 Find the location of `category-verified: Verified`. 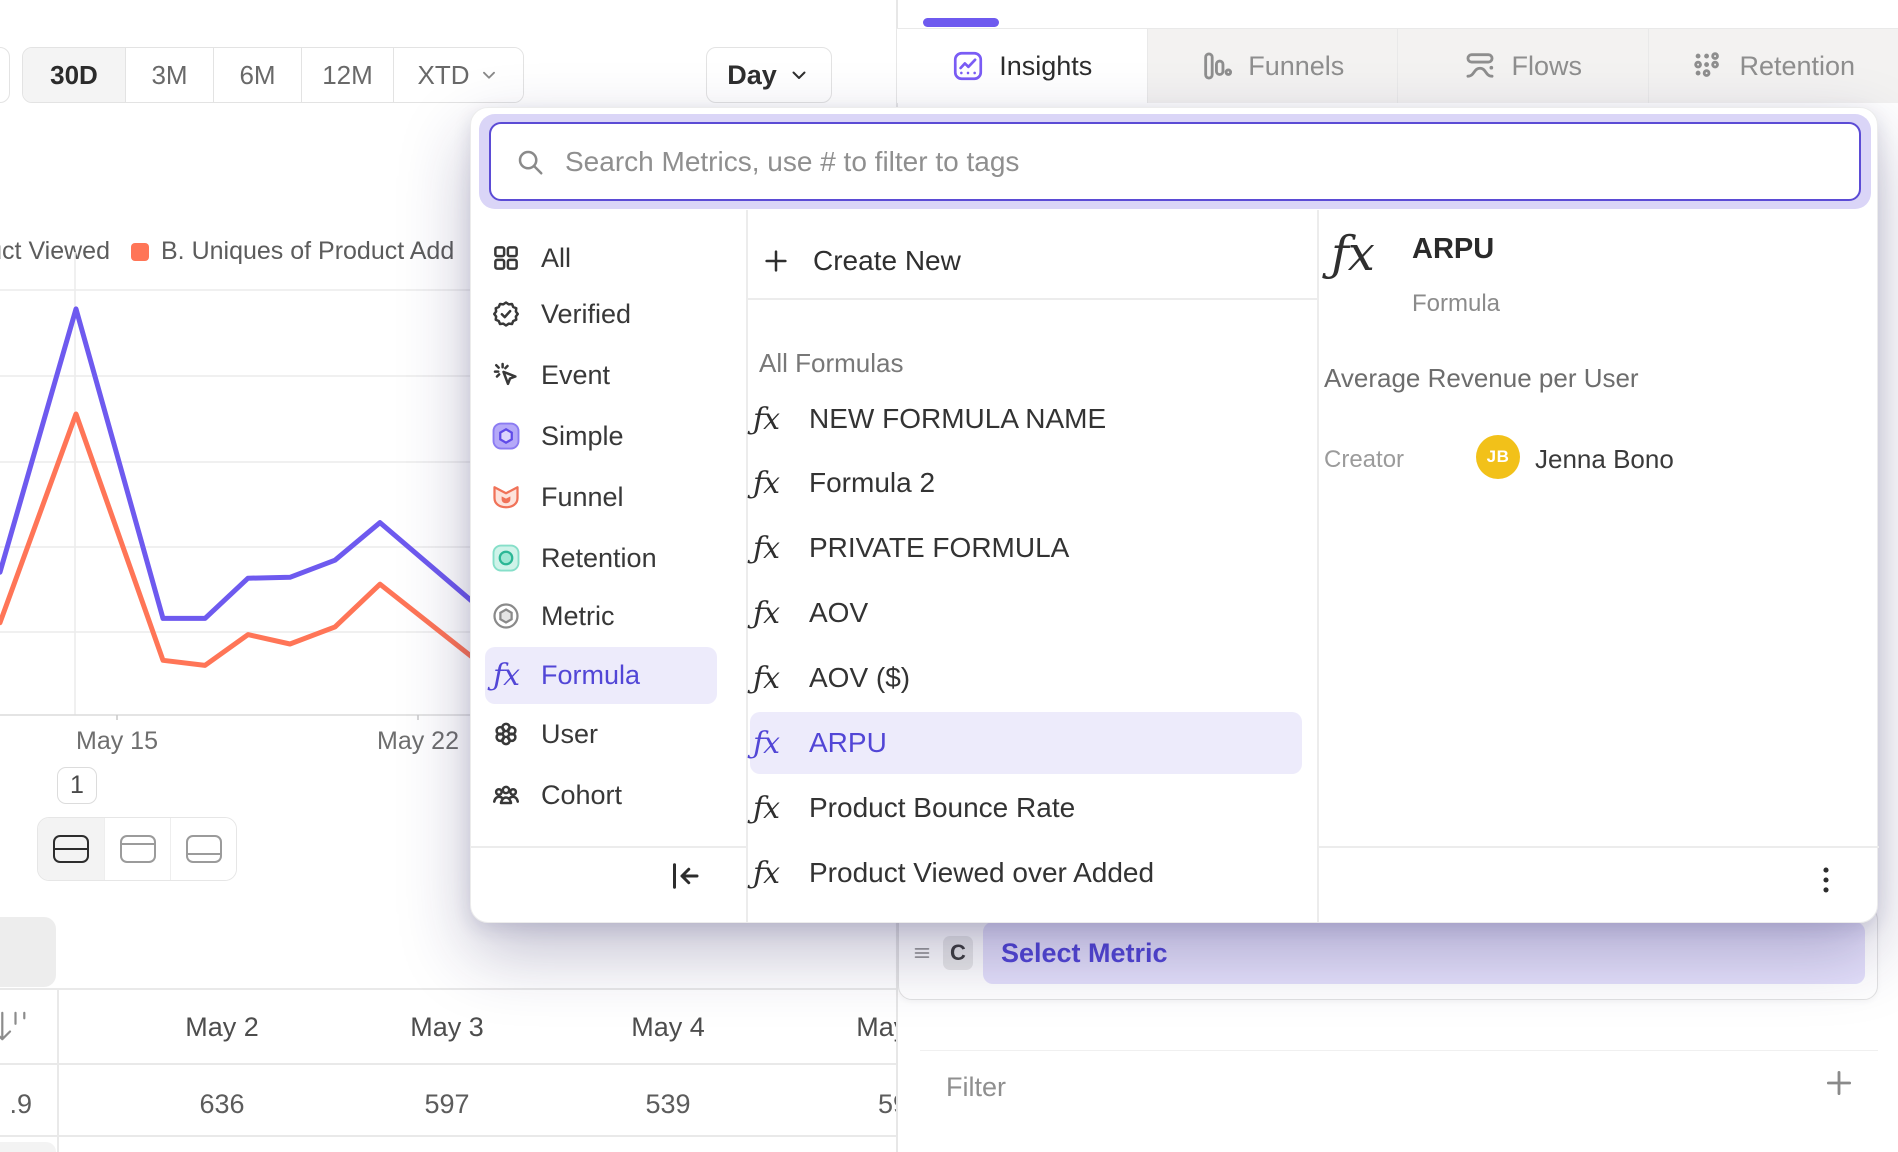

category-verified: Verified is located at coordinates (609, 314).